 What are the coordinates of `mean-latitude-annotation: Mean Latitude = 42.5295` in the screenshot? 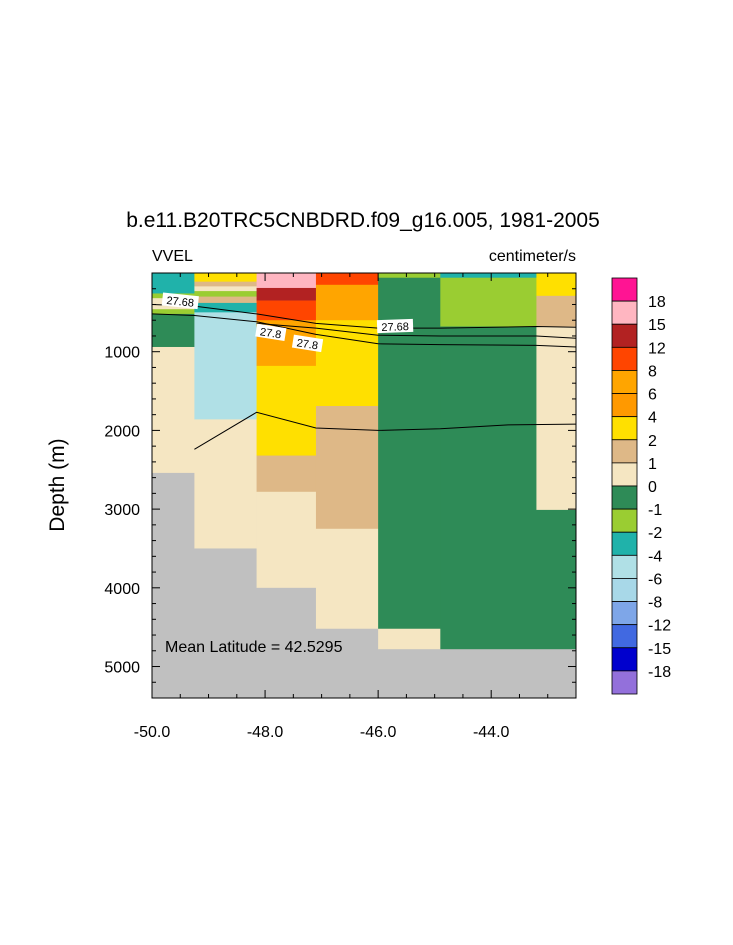 It's located at (254, 647).